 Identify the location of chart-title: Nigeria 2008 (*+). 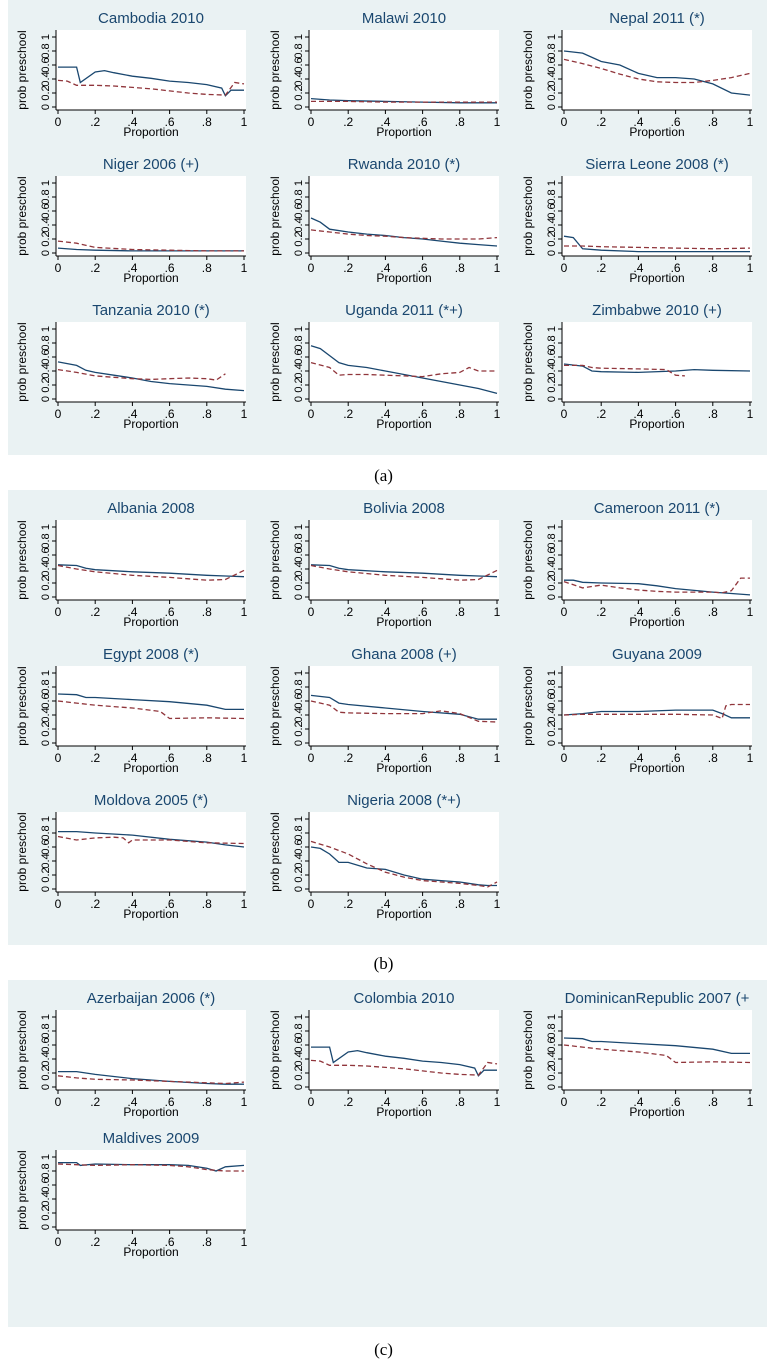
(404, 800).